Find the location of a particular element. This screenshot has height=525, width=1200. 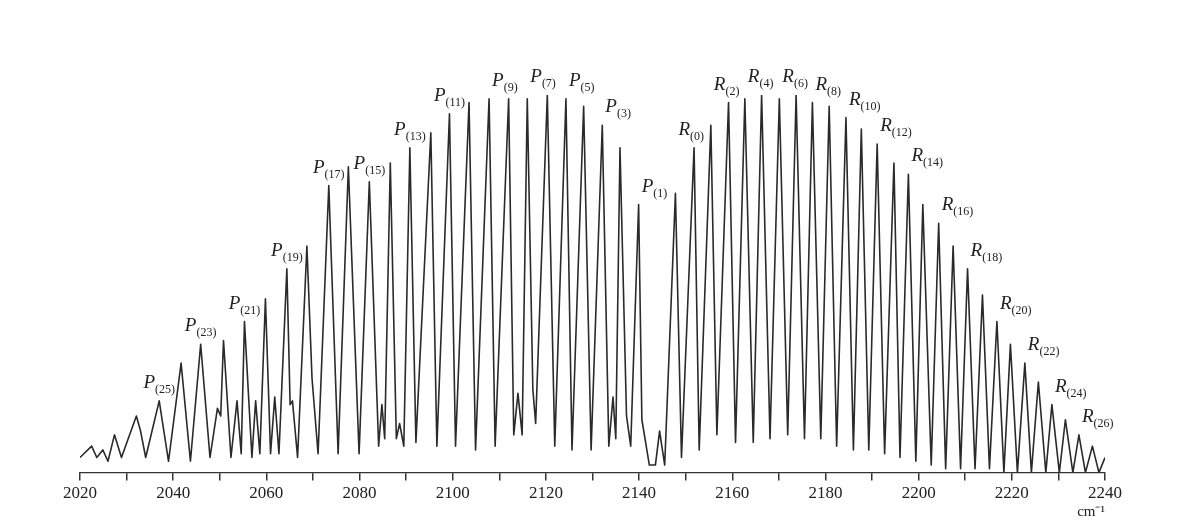

x-tick-label: 2240 is located at coordinates (1105, 493).